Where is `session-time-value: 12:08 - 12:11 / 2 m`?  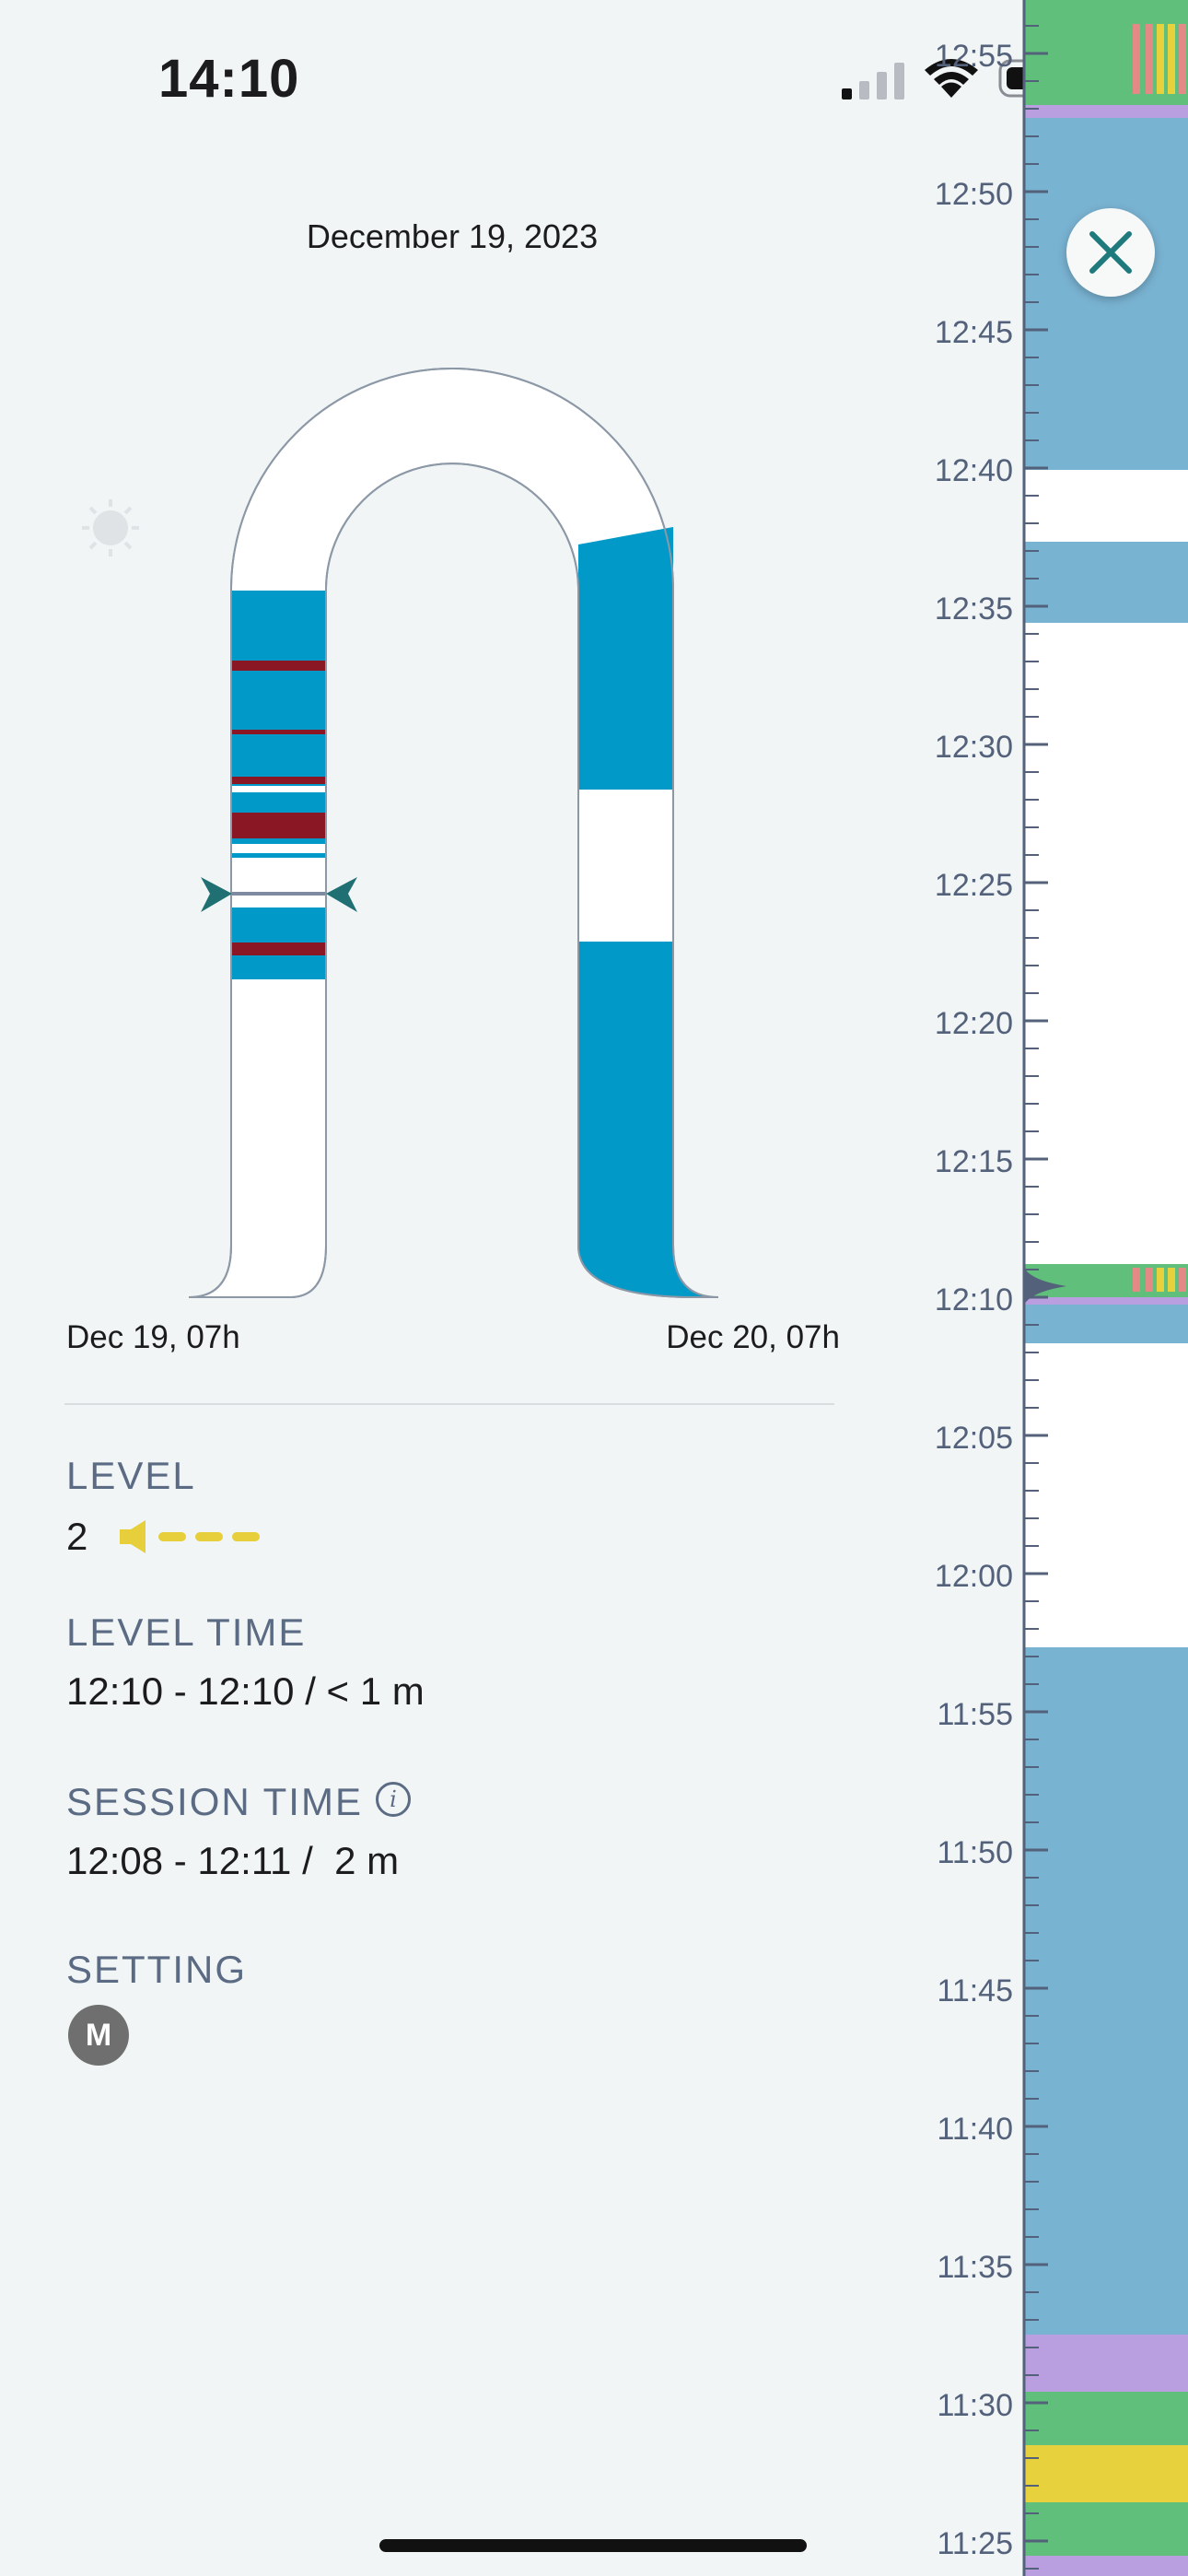
session-time-value: 12:08 - 12:11 / 2 m is located at coordinates (233, 1860).